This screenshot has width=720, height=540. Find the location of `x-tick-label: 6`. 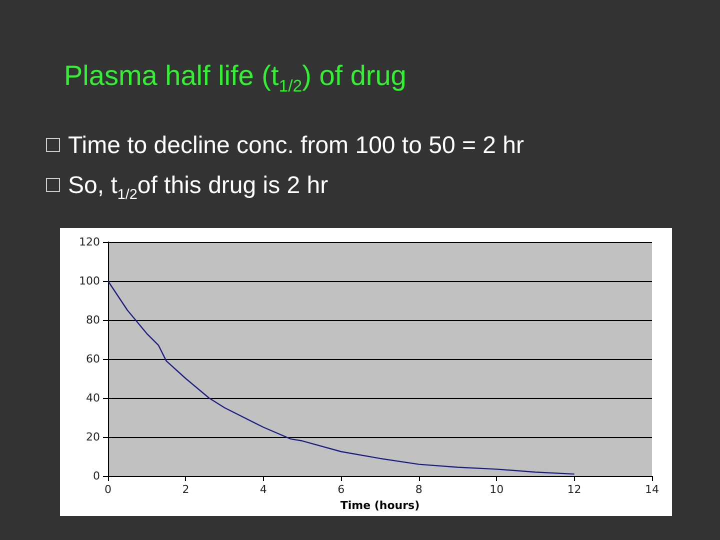

x-tick-label: 6 is located at coordinates (341, 489).